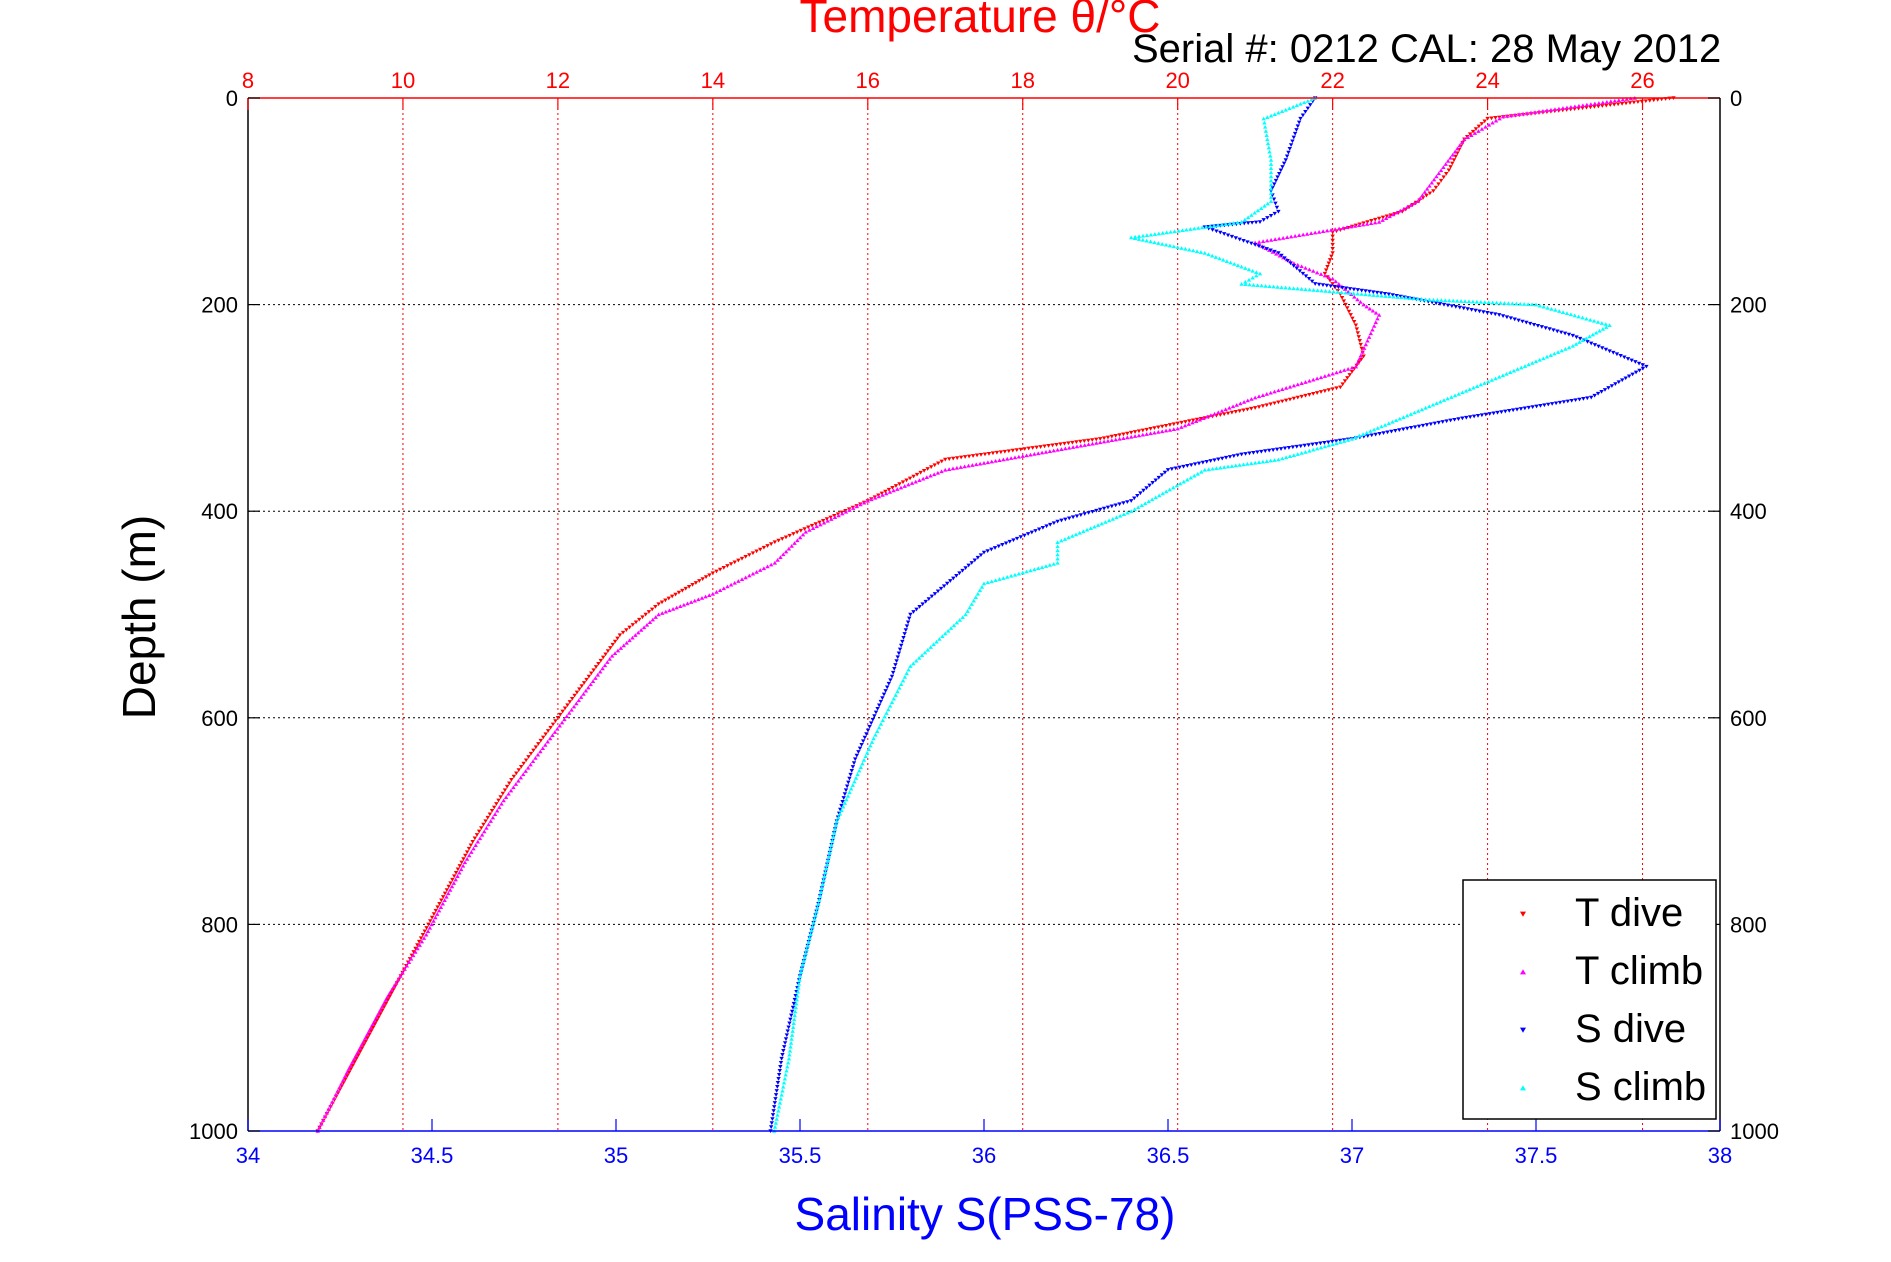 The width and height of the screenshot is (1891, 1262). Describe the element at coordinates (800, 1155) in the screenshot. I see `bottom-tick-label: 35.5` at that location.